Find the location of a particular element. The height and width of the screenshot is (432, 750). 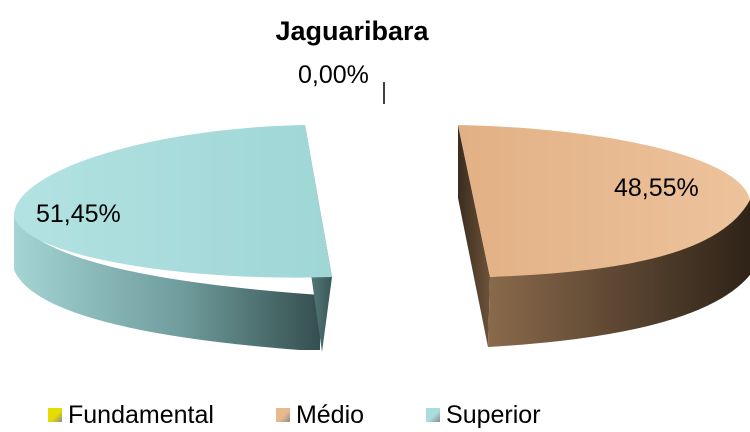

legend-item-superior: Superior is located at coordinates (483, 415).